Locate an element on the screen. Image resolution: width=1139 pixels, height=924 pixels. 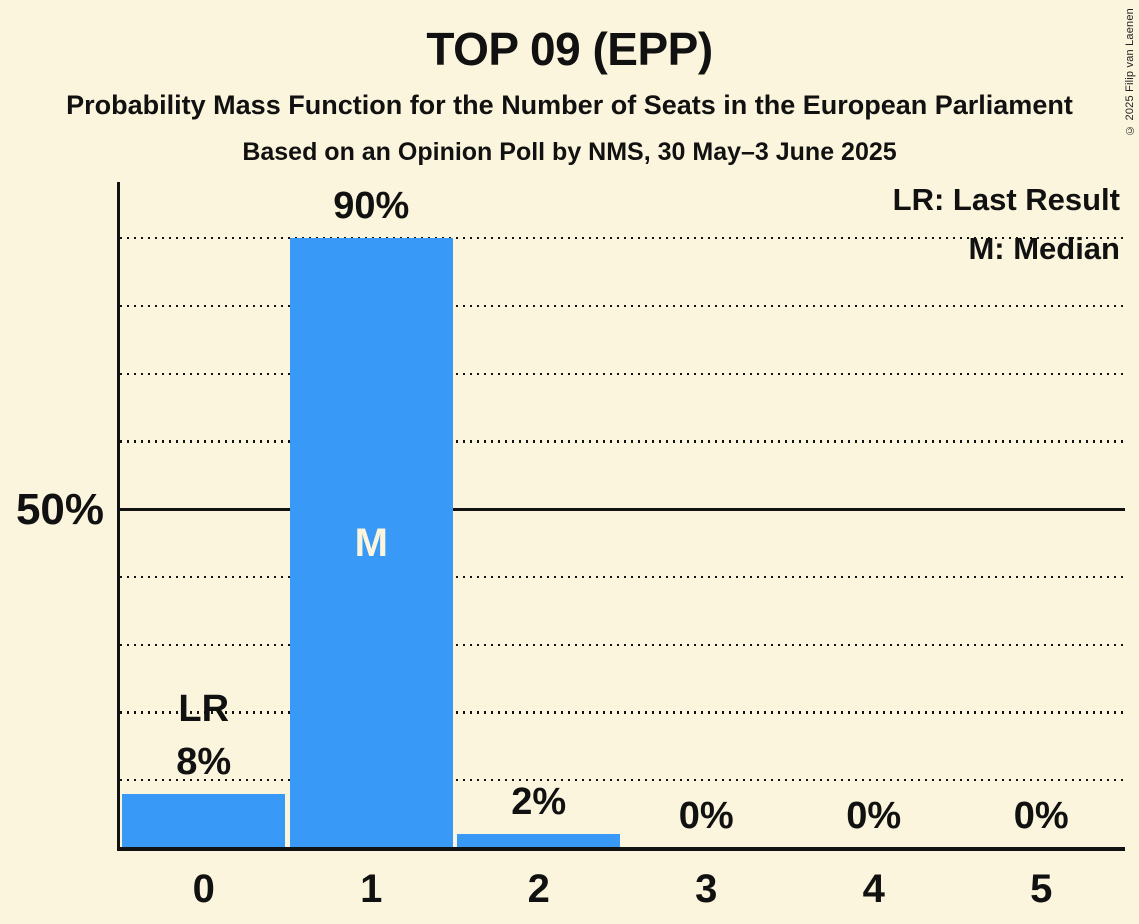
gridline-30-percent is located at coordinates (622, 644).